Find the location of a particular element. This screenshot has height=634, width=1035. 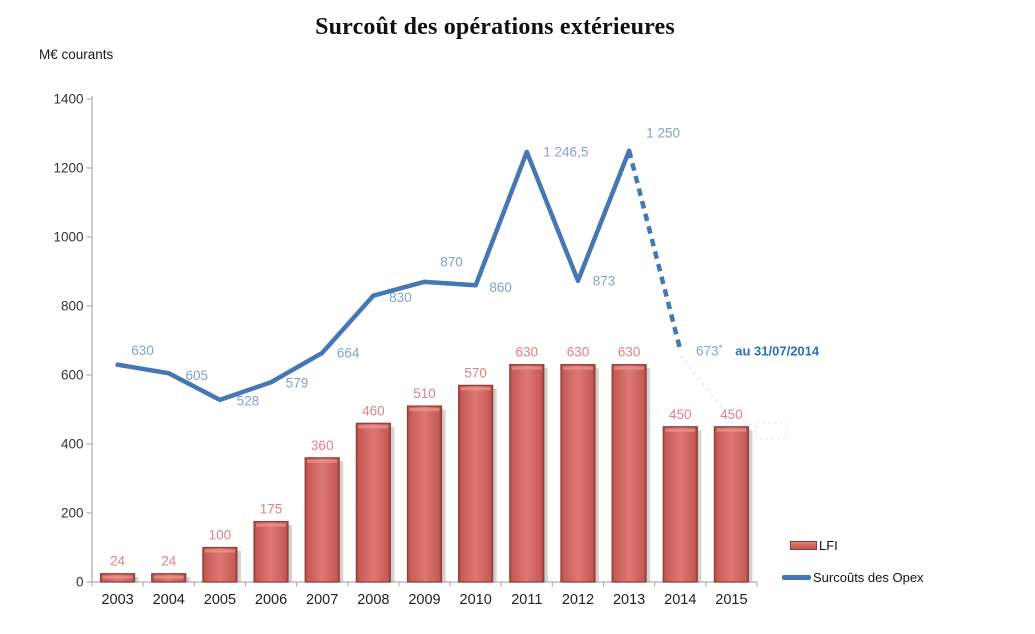

bar-value-label-2015: 450 is located at coordinates (731, 414).